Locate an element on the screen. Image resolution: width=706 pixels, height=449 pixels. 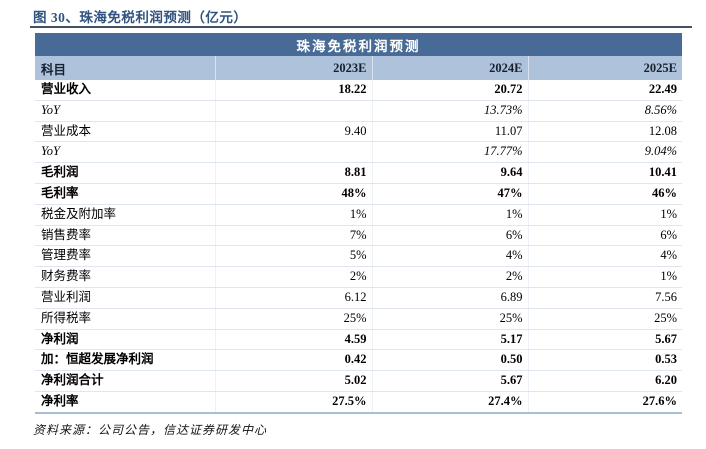
header-cell-2023e: 2023E is located at coordinates (294, 68).